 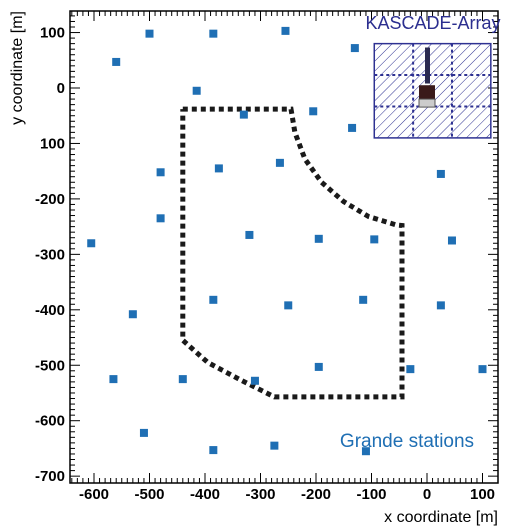 What do you see at coordinates (50, 254) in the screenshot?
I see `y-tick-label: -300` at bounding box center [50, 254].